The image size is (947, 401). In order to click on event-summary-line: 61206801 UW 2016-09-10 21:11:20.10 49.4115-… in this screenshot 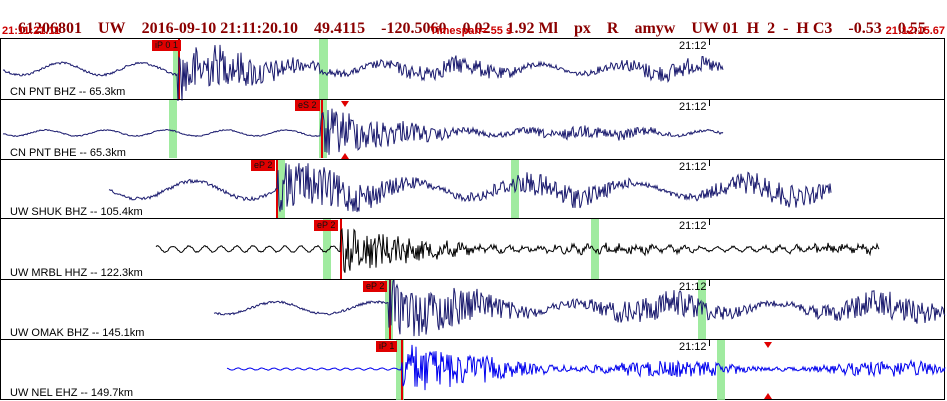, I will do `click(464, 29)`.